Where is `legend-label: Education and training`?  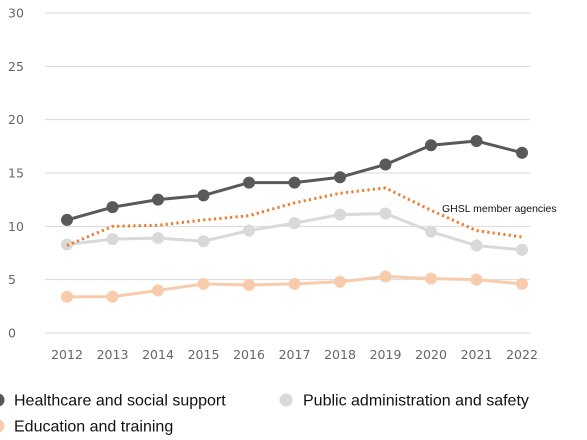 legend-label: Education and training is located at coordinates (93, 427).